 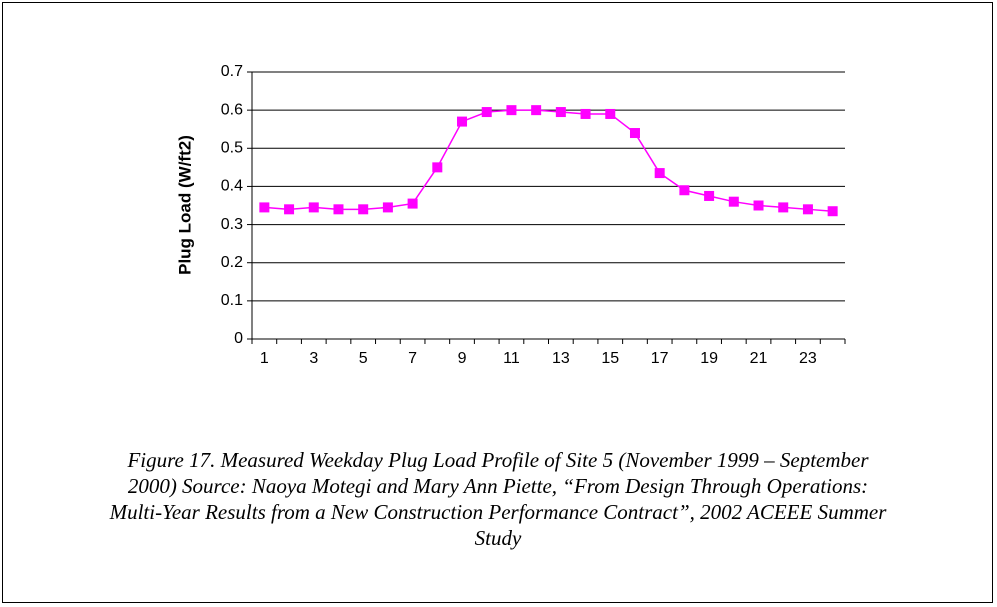 I want to click on y-tick-label: 0.7, so click(x=232, y=71).